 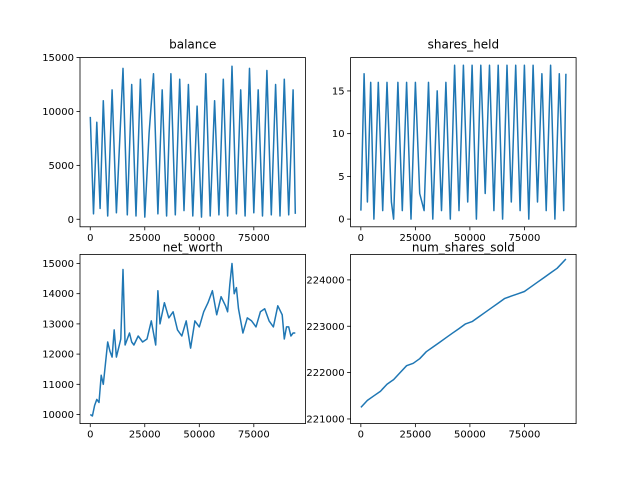 I want to click on y-tick-label-2-2: 12000, so click(x=58, y=355).